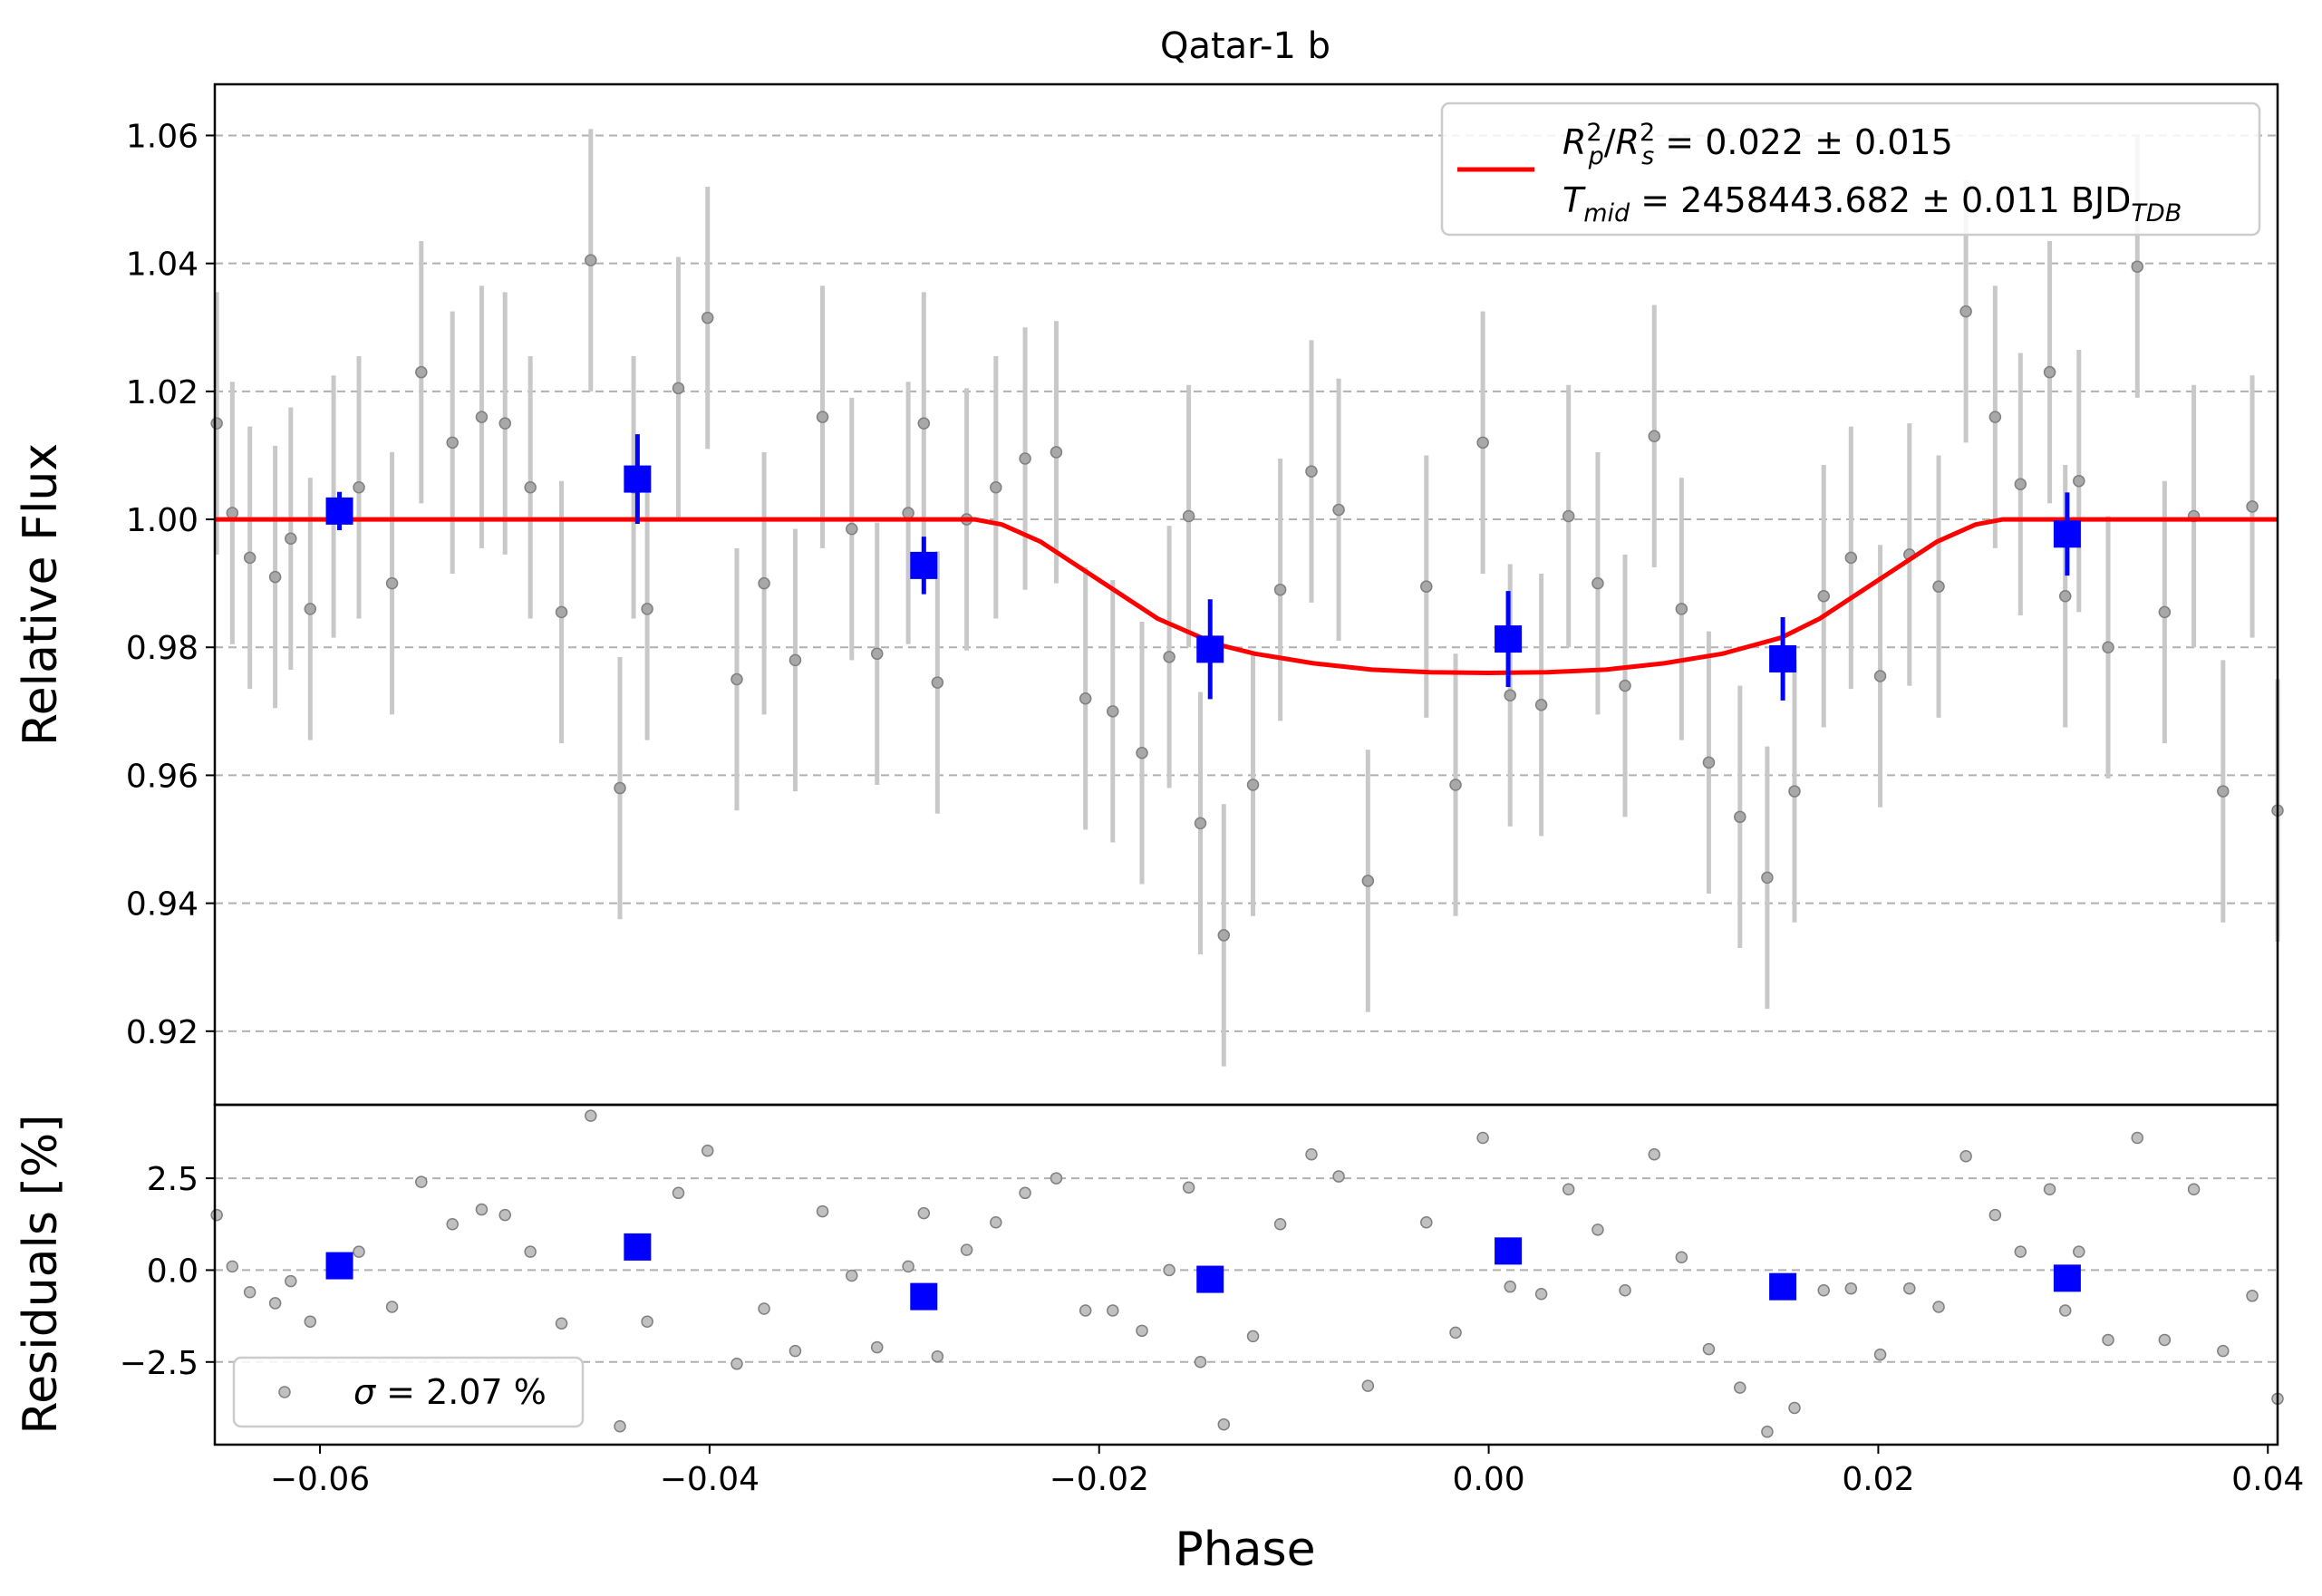  What do you see at coordinates (1245, 1550) in the screenshot?
I see `phase-x-label: Phase` at bounding box center [1245, 1550].